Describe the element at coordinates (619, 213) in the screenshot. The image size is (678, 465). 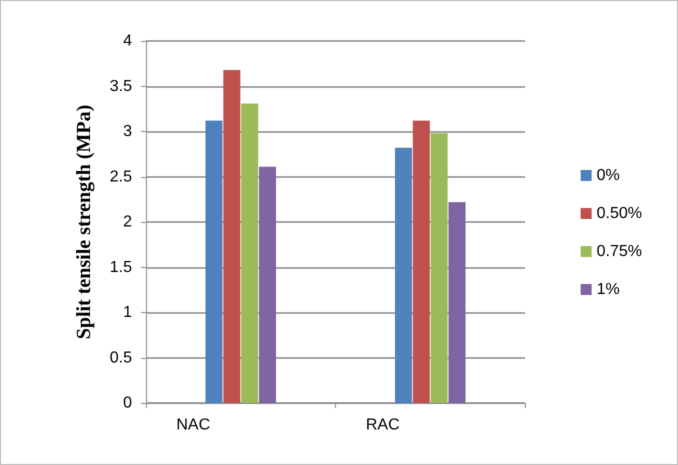
I see `legend-label: 0.50%` at that location.